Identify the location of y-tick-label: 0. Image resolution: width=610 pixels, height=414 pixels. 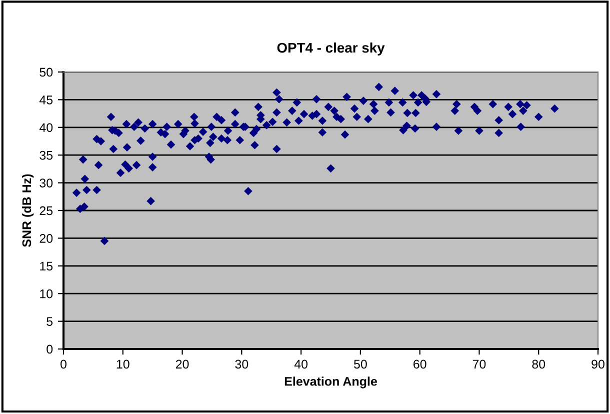
(49, 349).